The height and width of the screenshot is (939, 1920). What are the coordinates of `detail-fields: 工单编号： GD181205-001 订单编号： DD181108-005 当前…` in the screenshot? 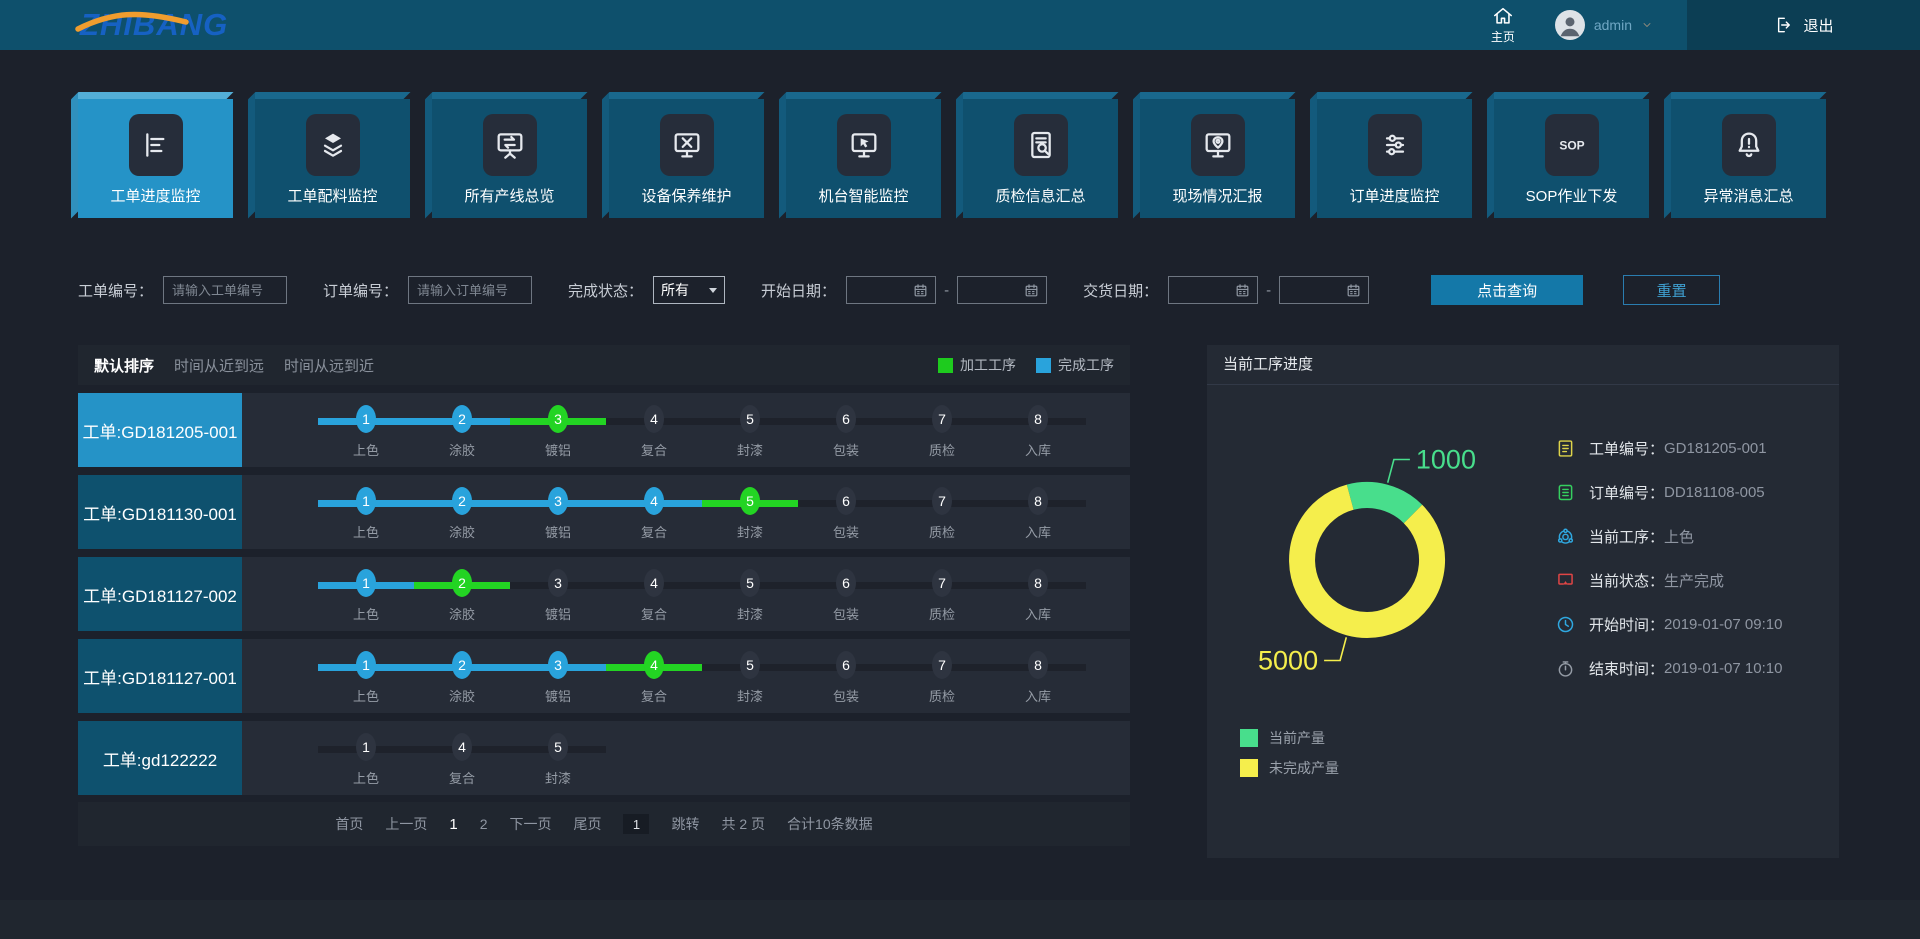 It's located at (1668, 558).